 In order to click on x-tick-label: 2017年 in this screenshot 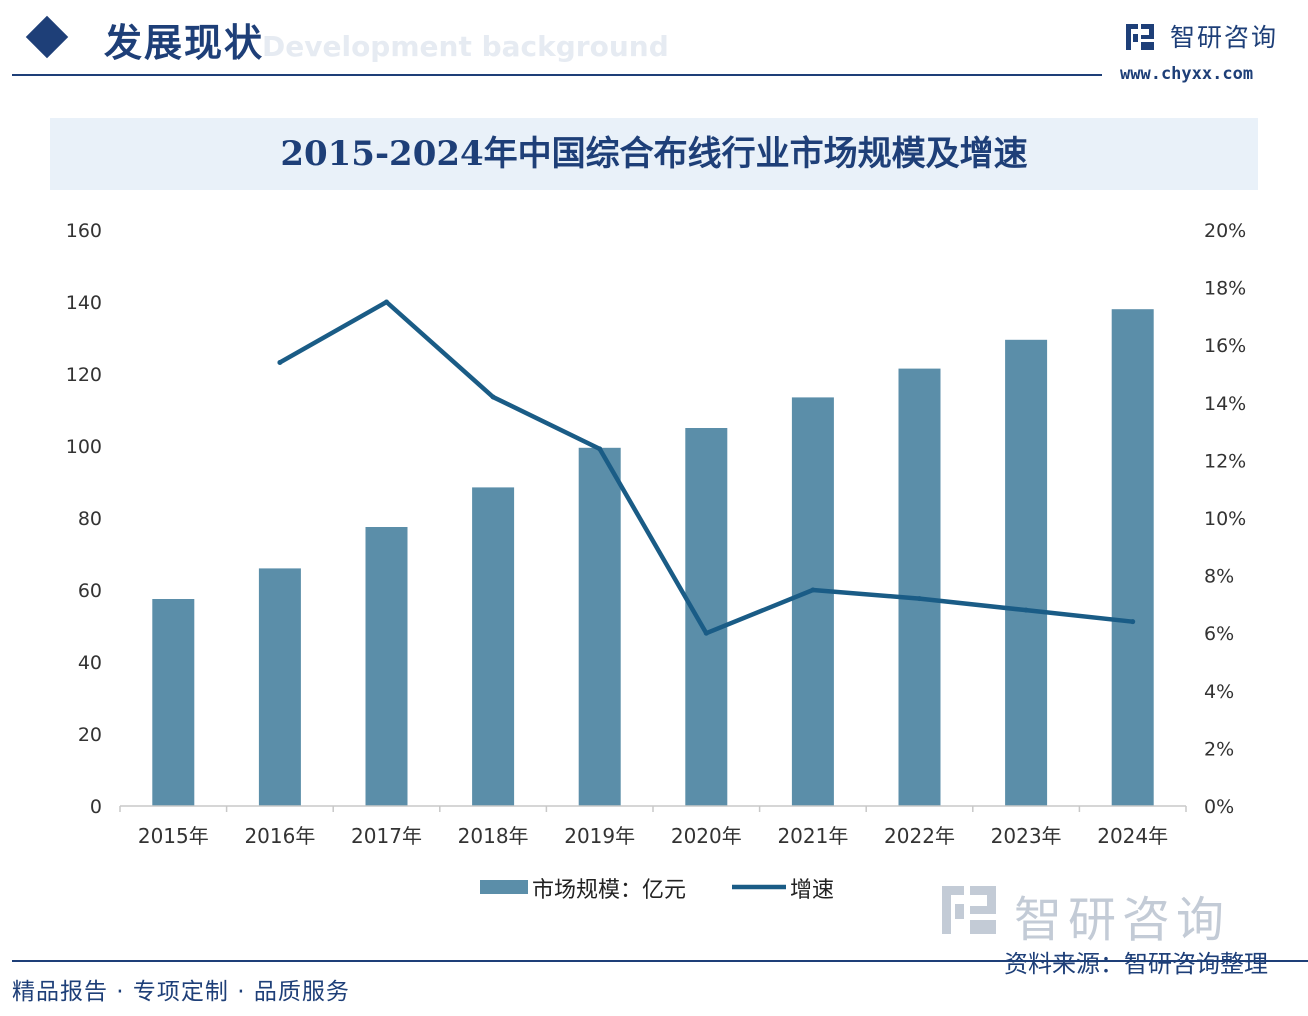, I will do `click(386, 836)`.